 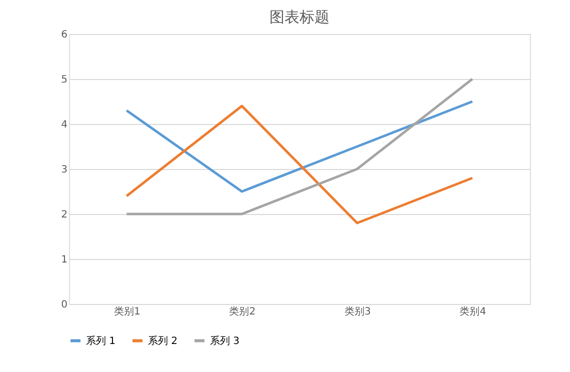 I want to click on x-tick-label: 类别4, so click(x=473, y=312).